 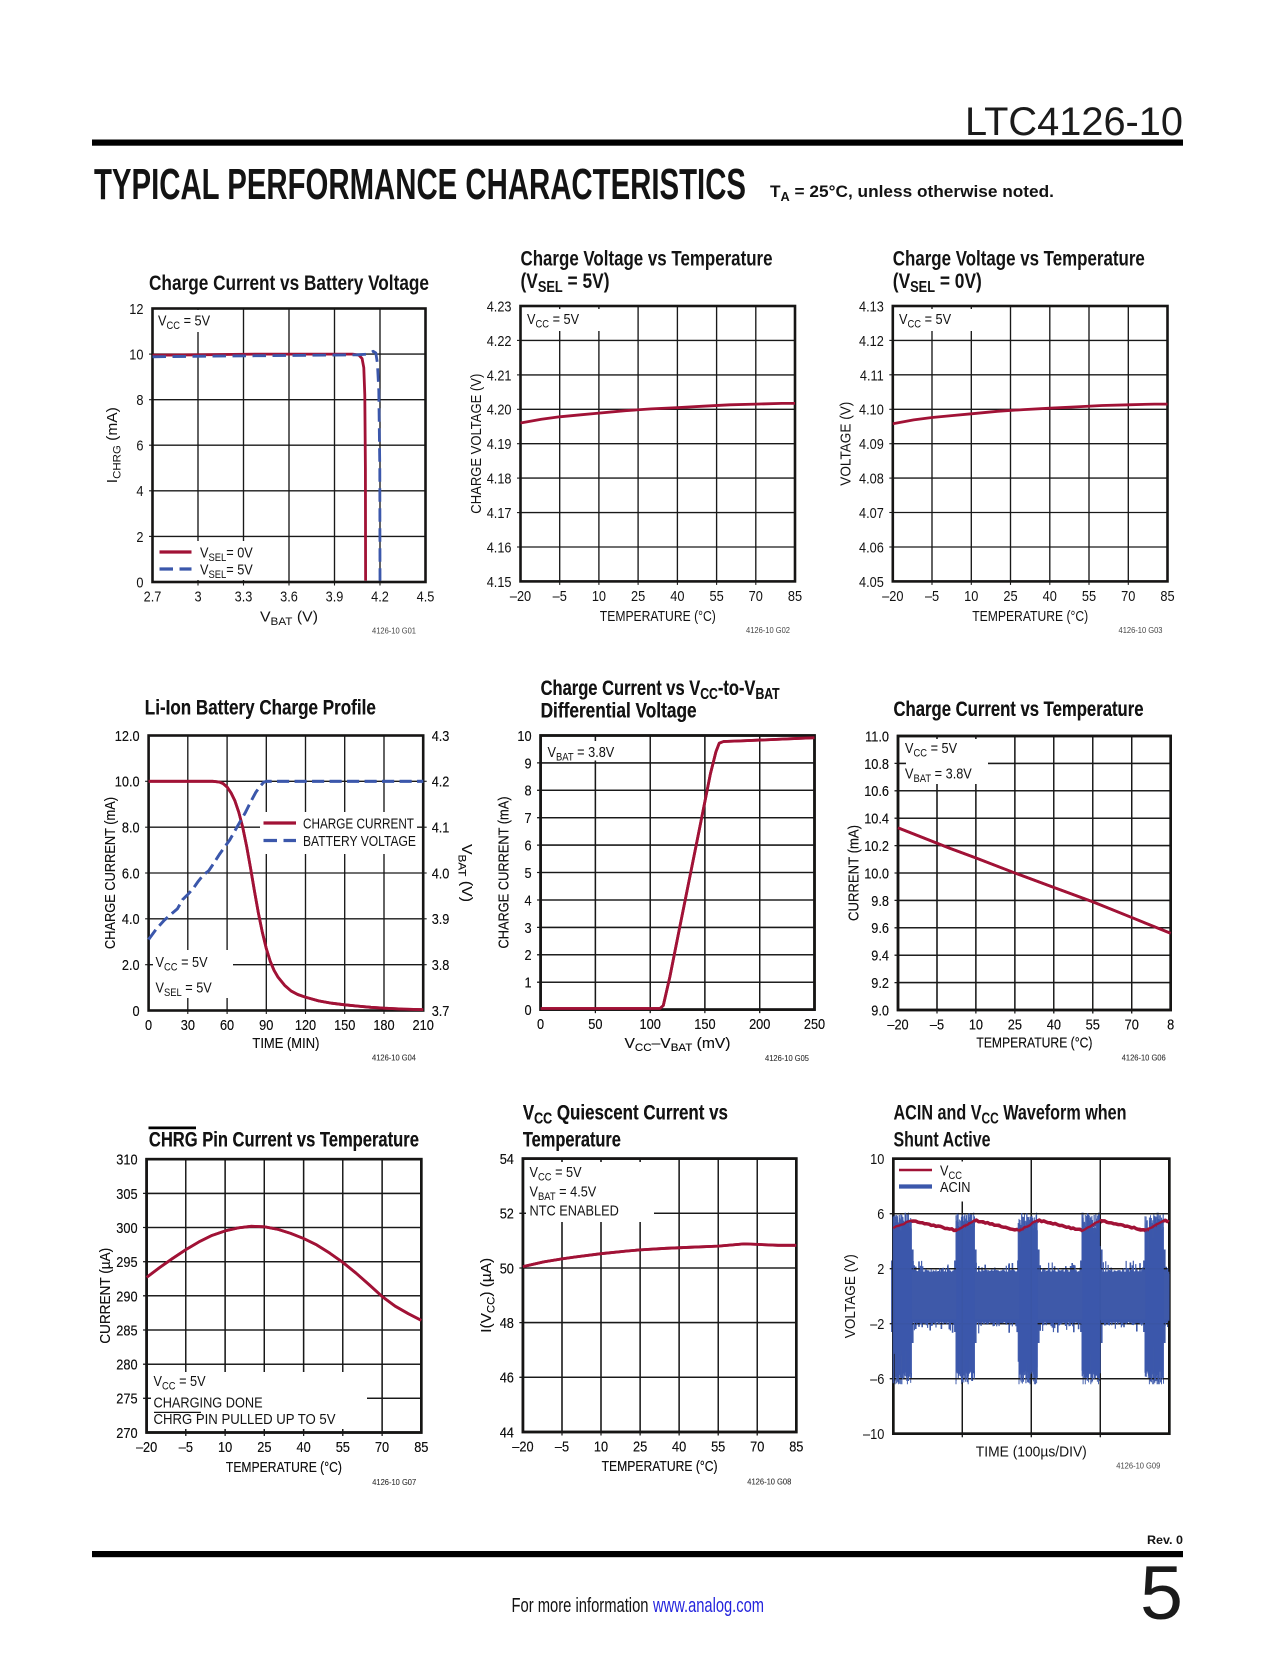 What do you see at coordinates (876, 791) in the screenshot?
I see `svg-text: 10.6` at bounding box center [876, 791].